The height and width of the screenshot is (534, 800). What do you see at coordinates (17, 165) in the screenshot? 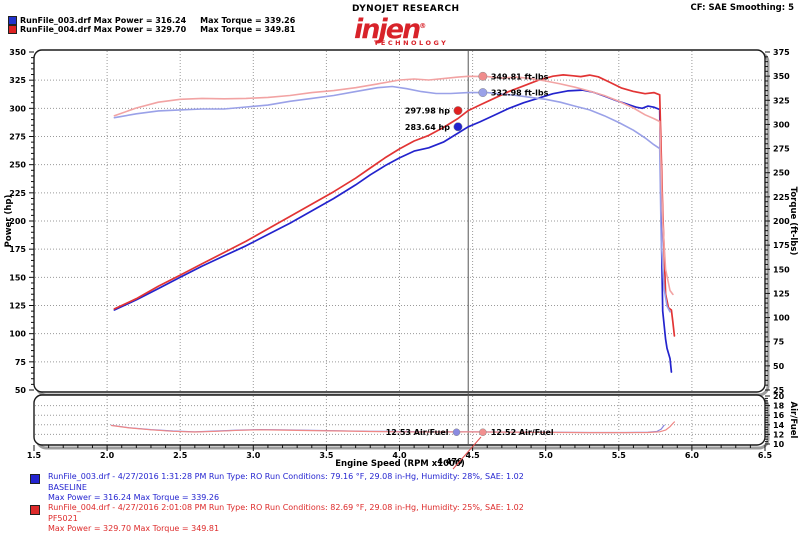
I see `power-tick-label: 250` at bounding box center [17, 165].